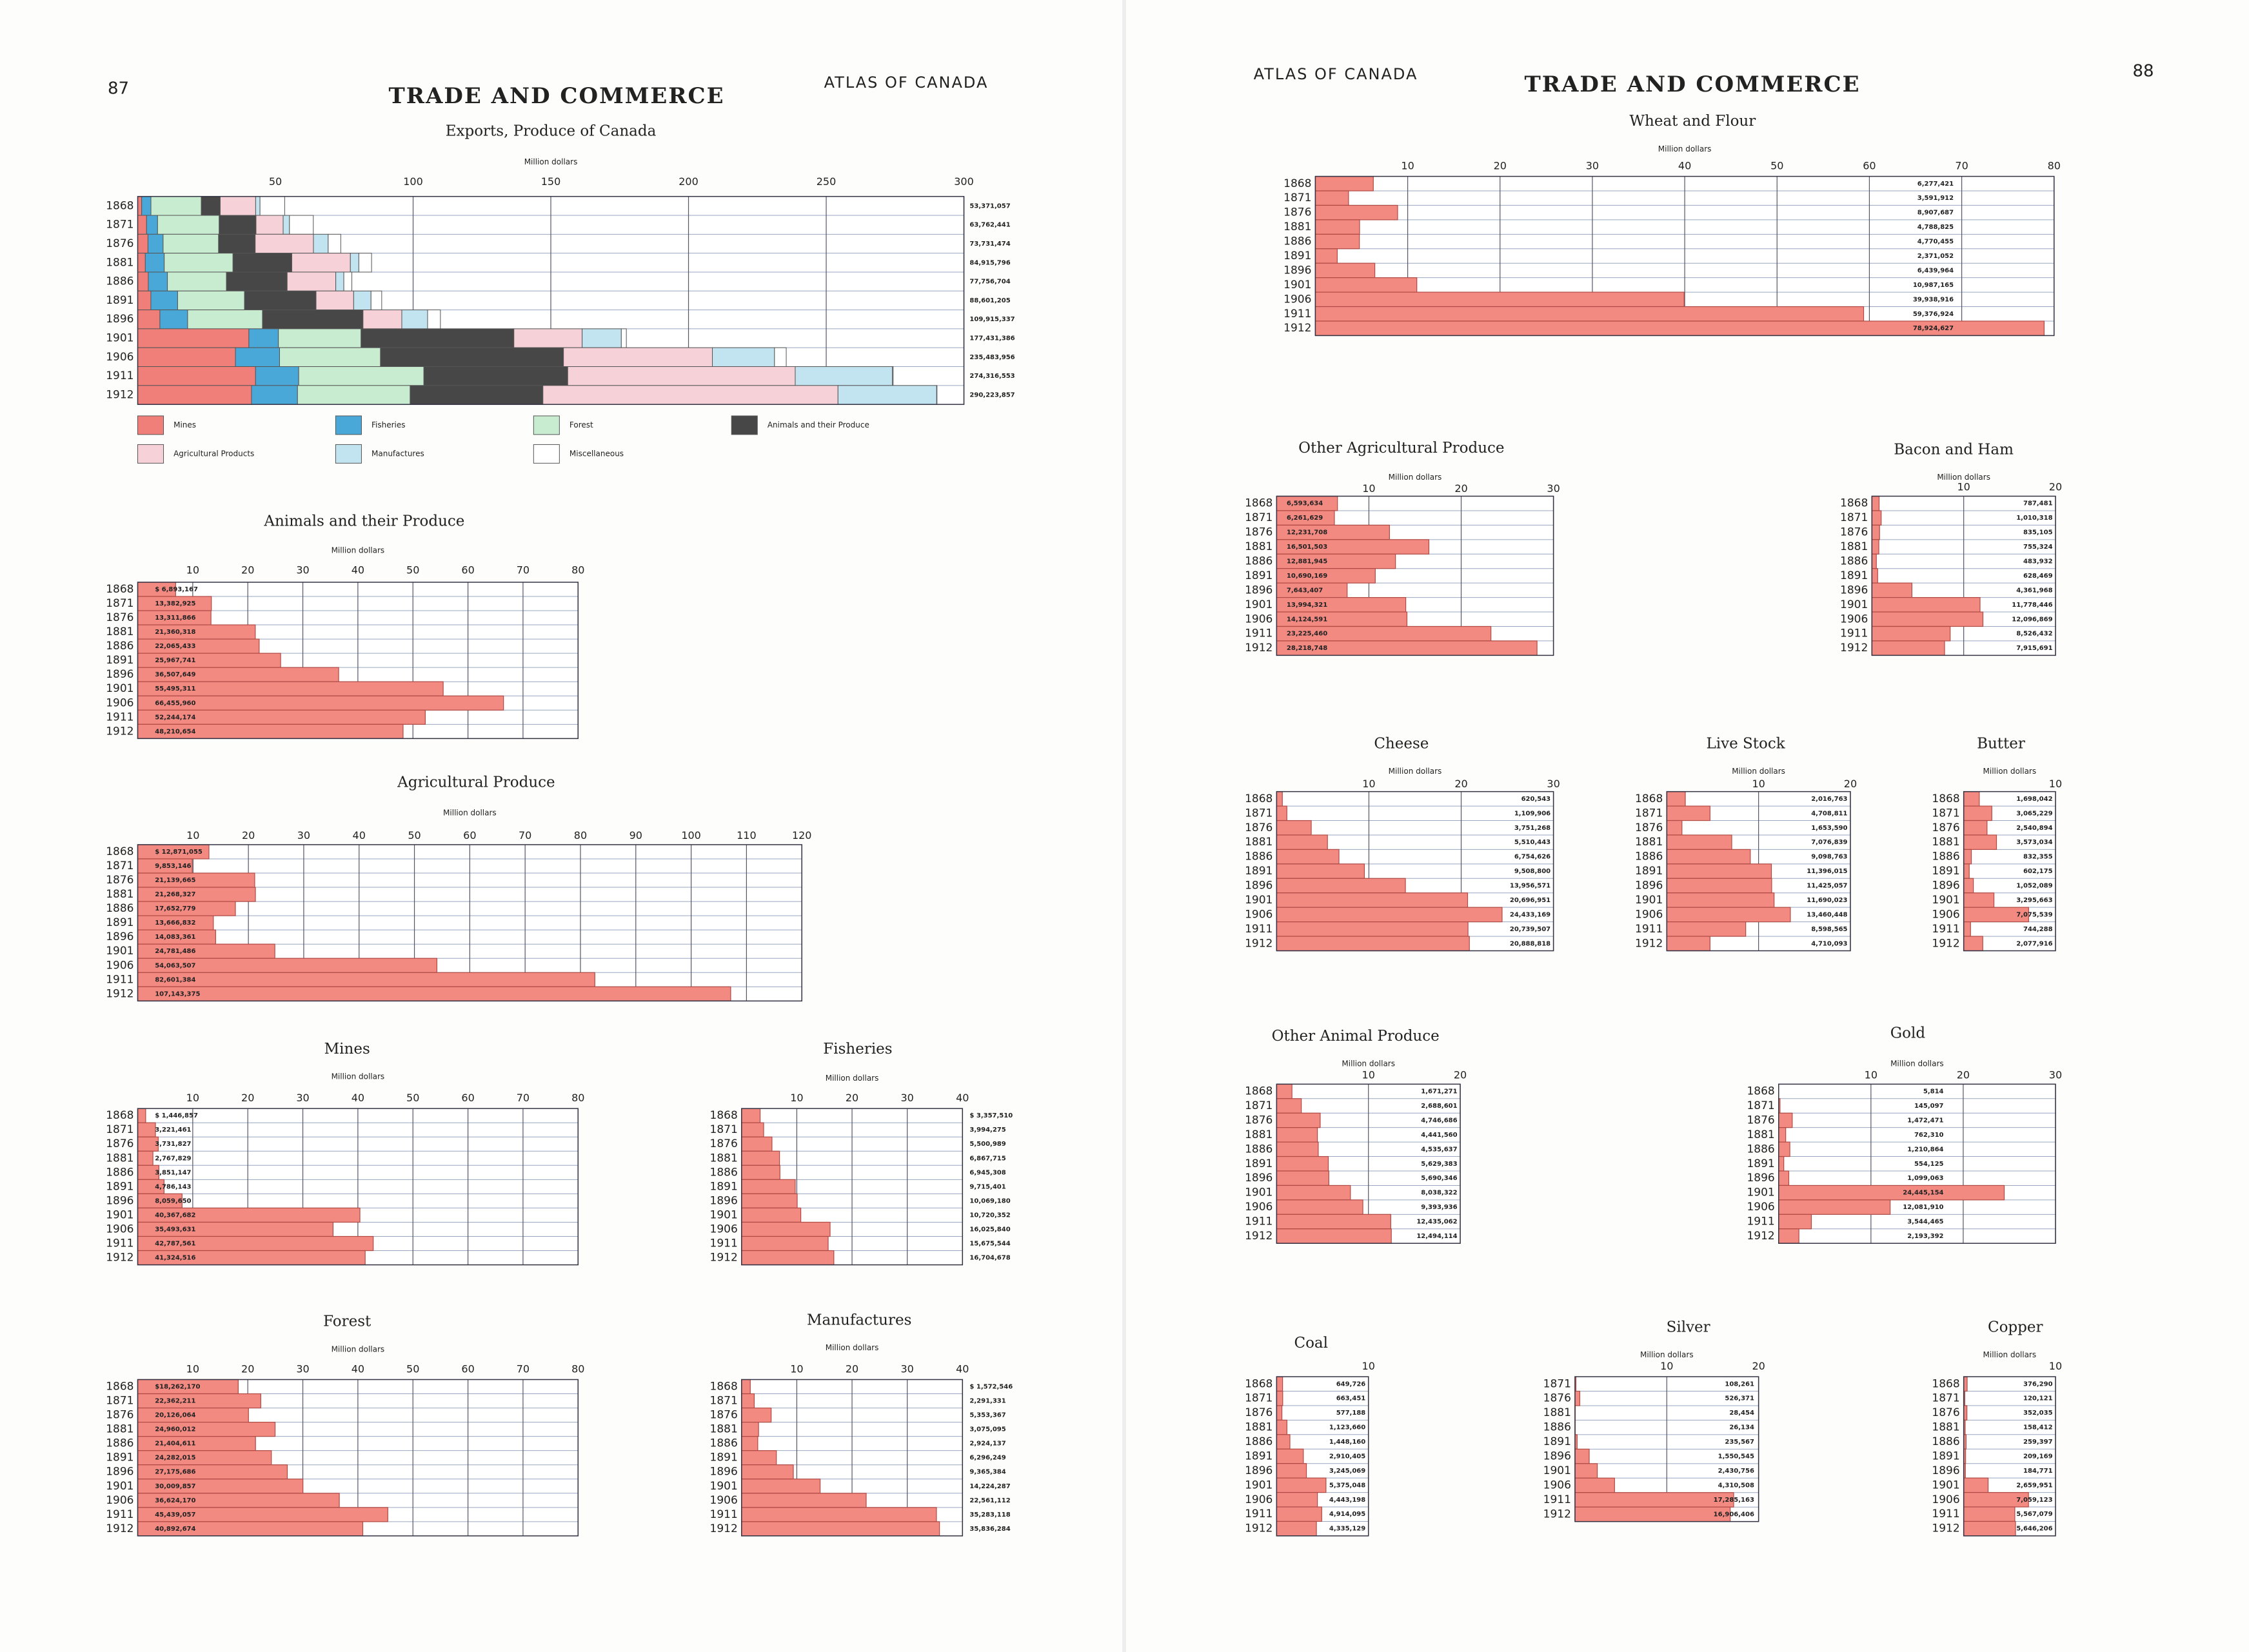 The image size is (2249, 1652). Describe the element at coordinates (173, 1159) in the screenshot. I see `value-label: 2,767,829` at that location.